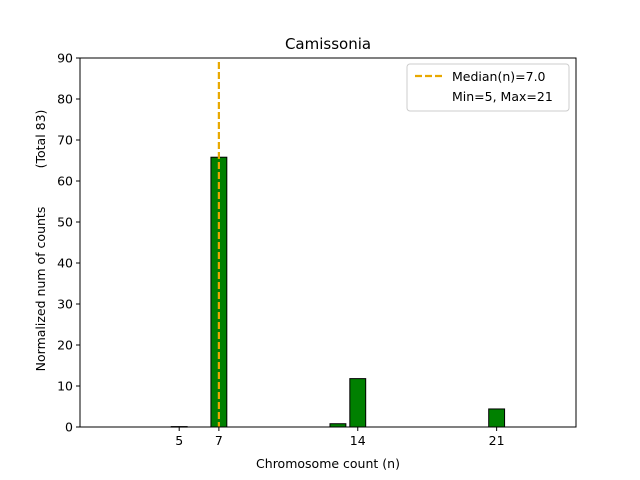  I want to click on y-tick-label-80: 80, so click(65, 99).